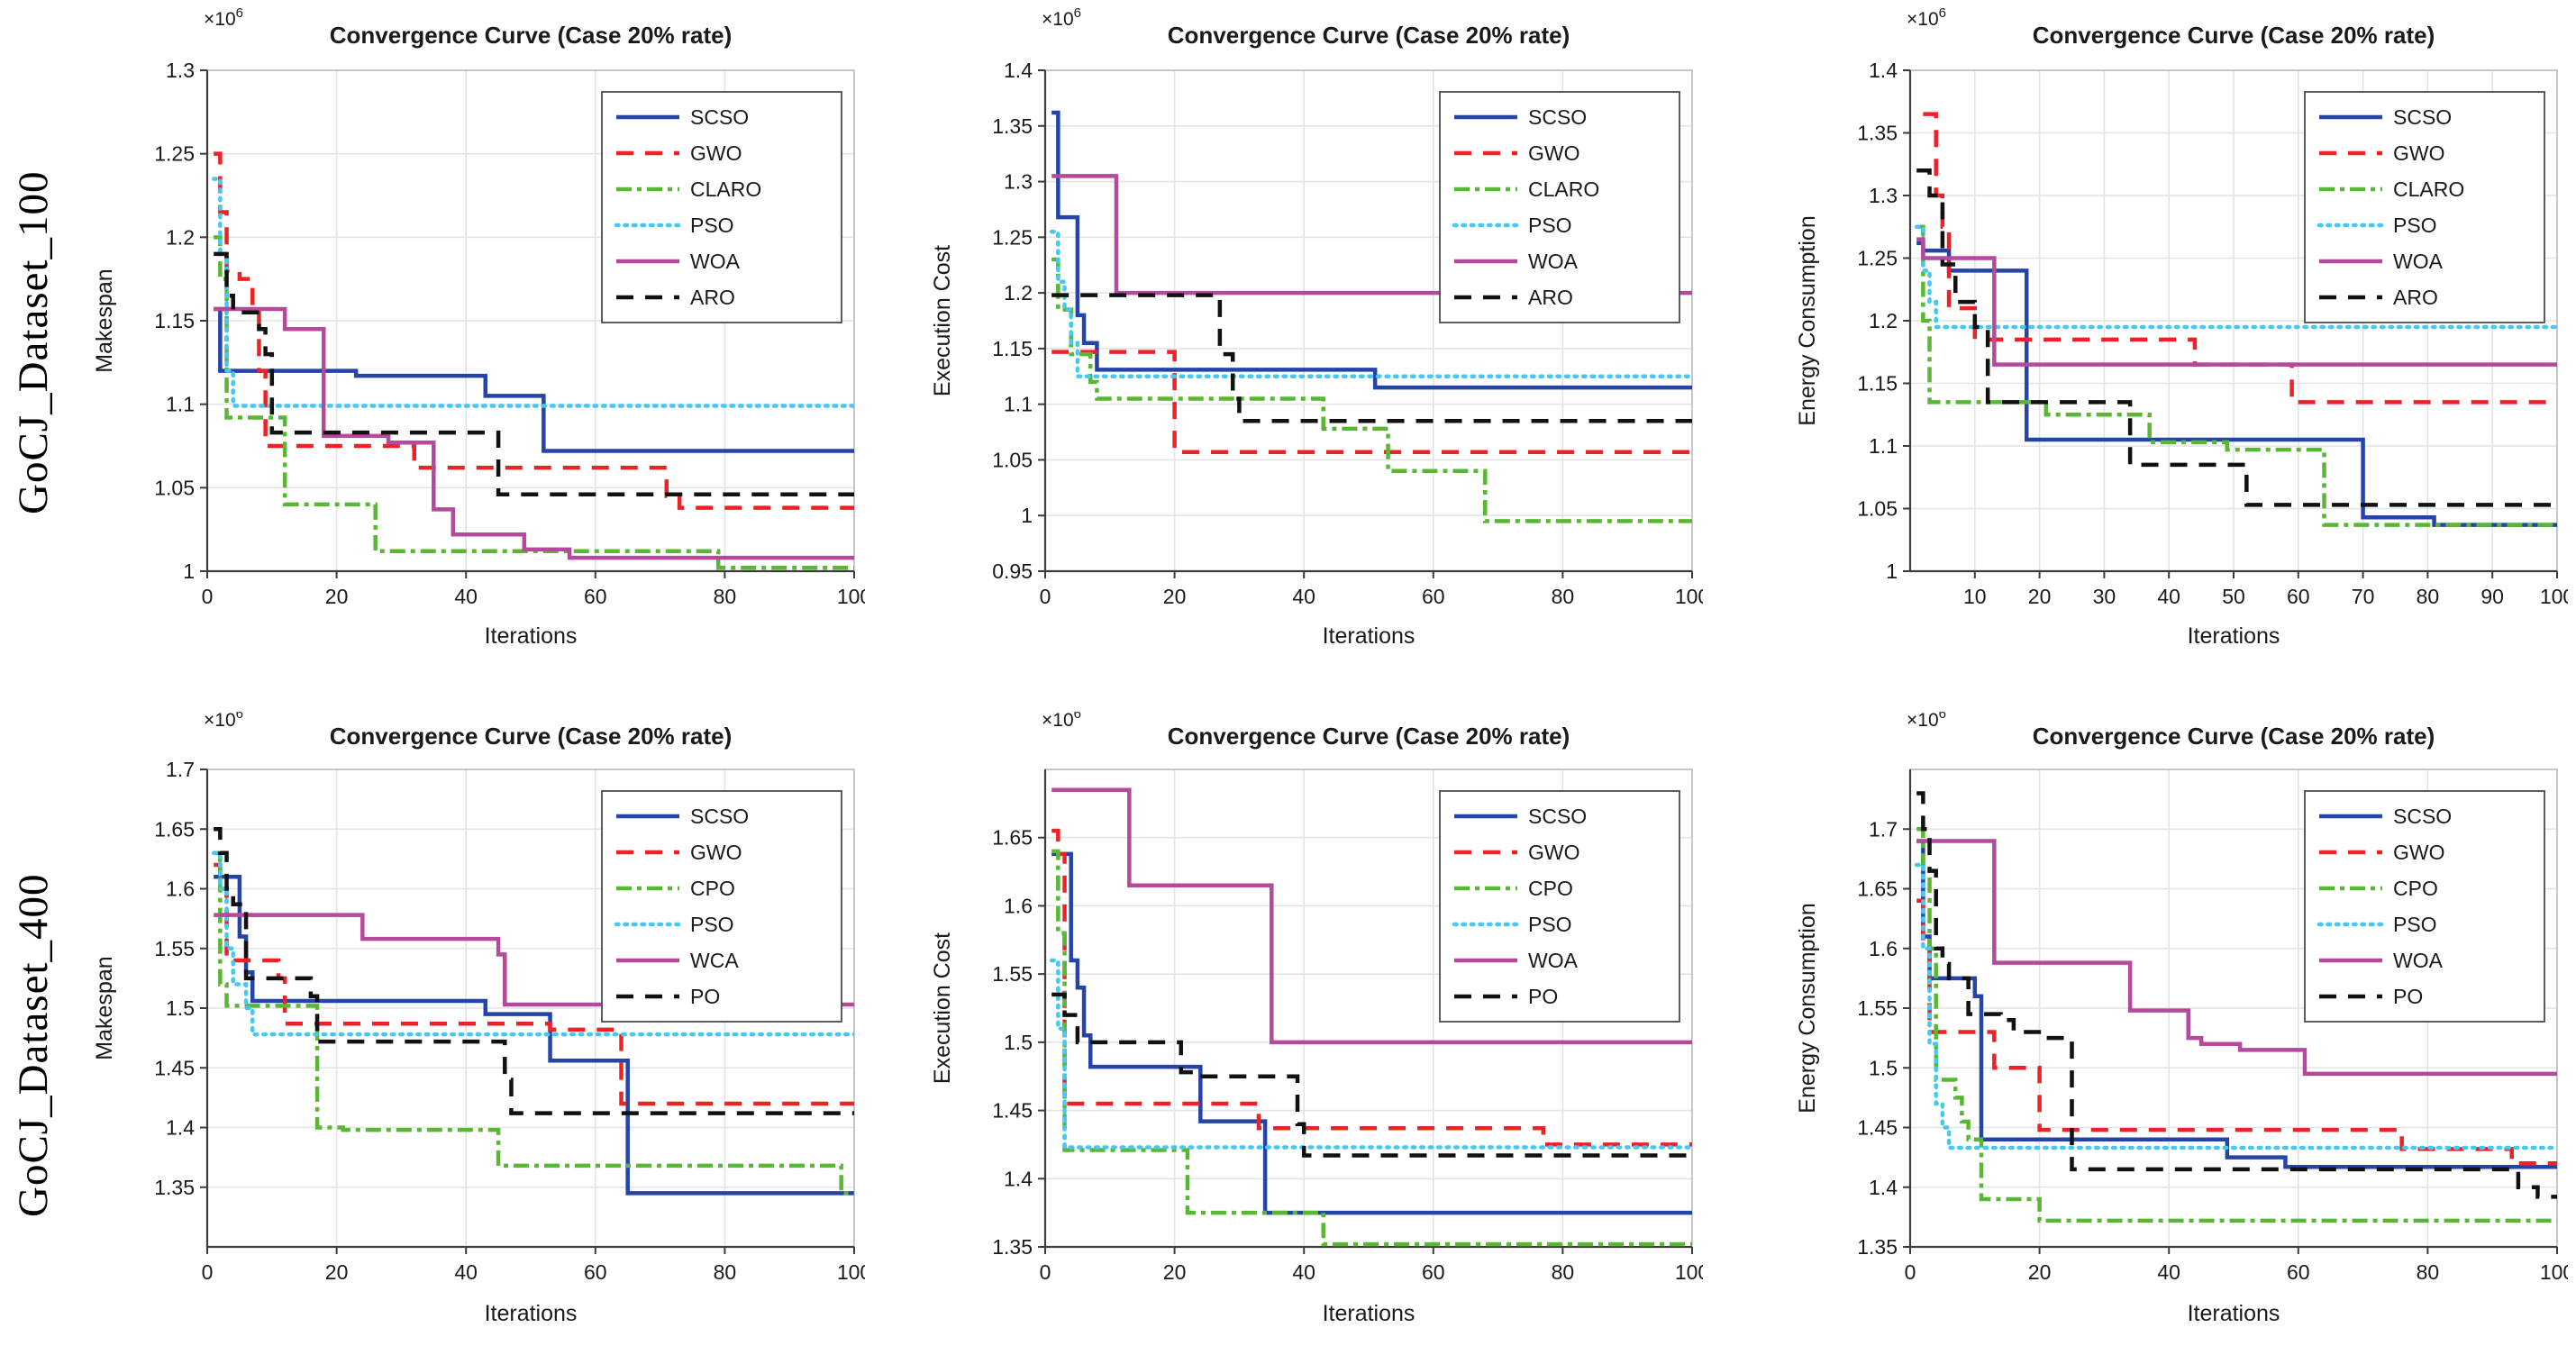  What do you see at coordinates (174, 948) in the screenshot?
I see `svg-text: 1.55` at bounding box center [174, 948].